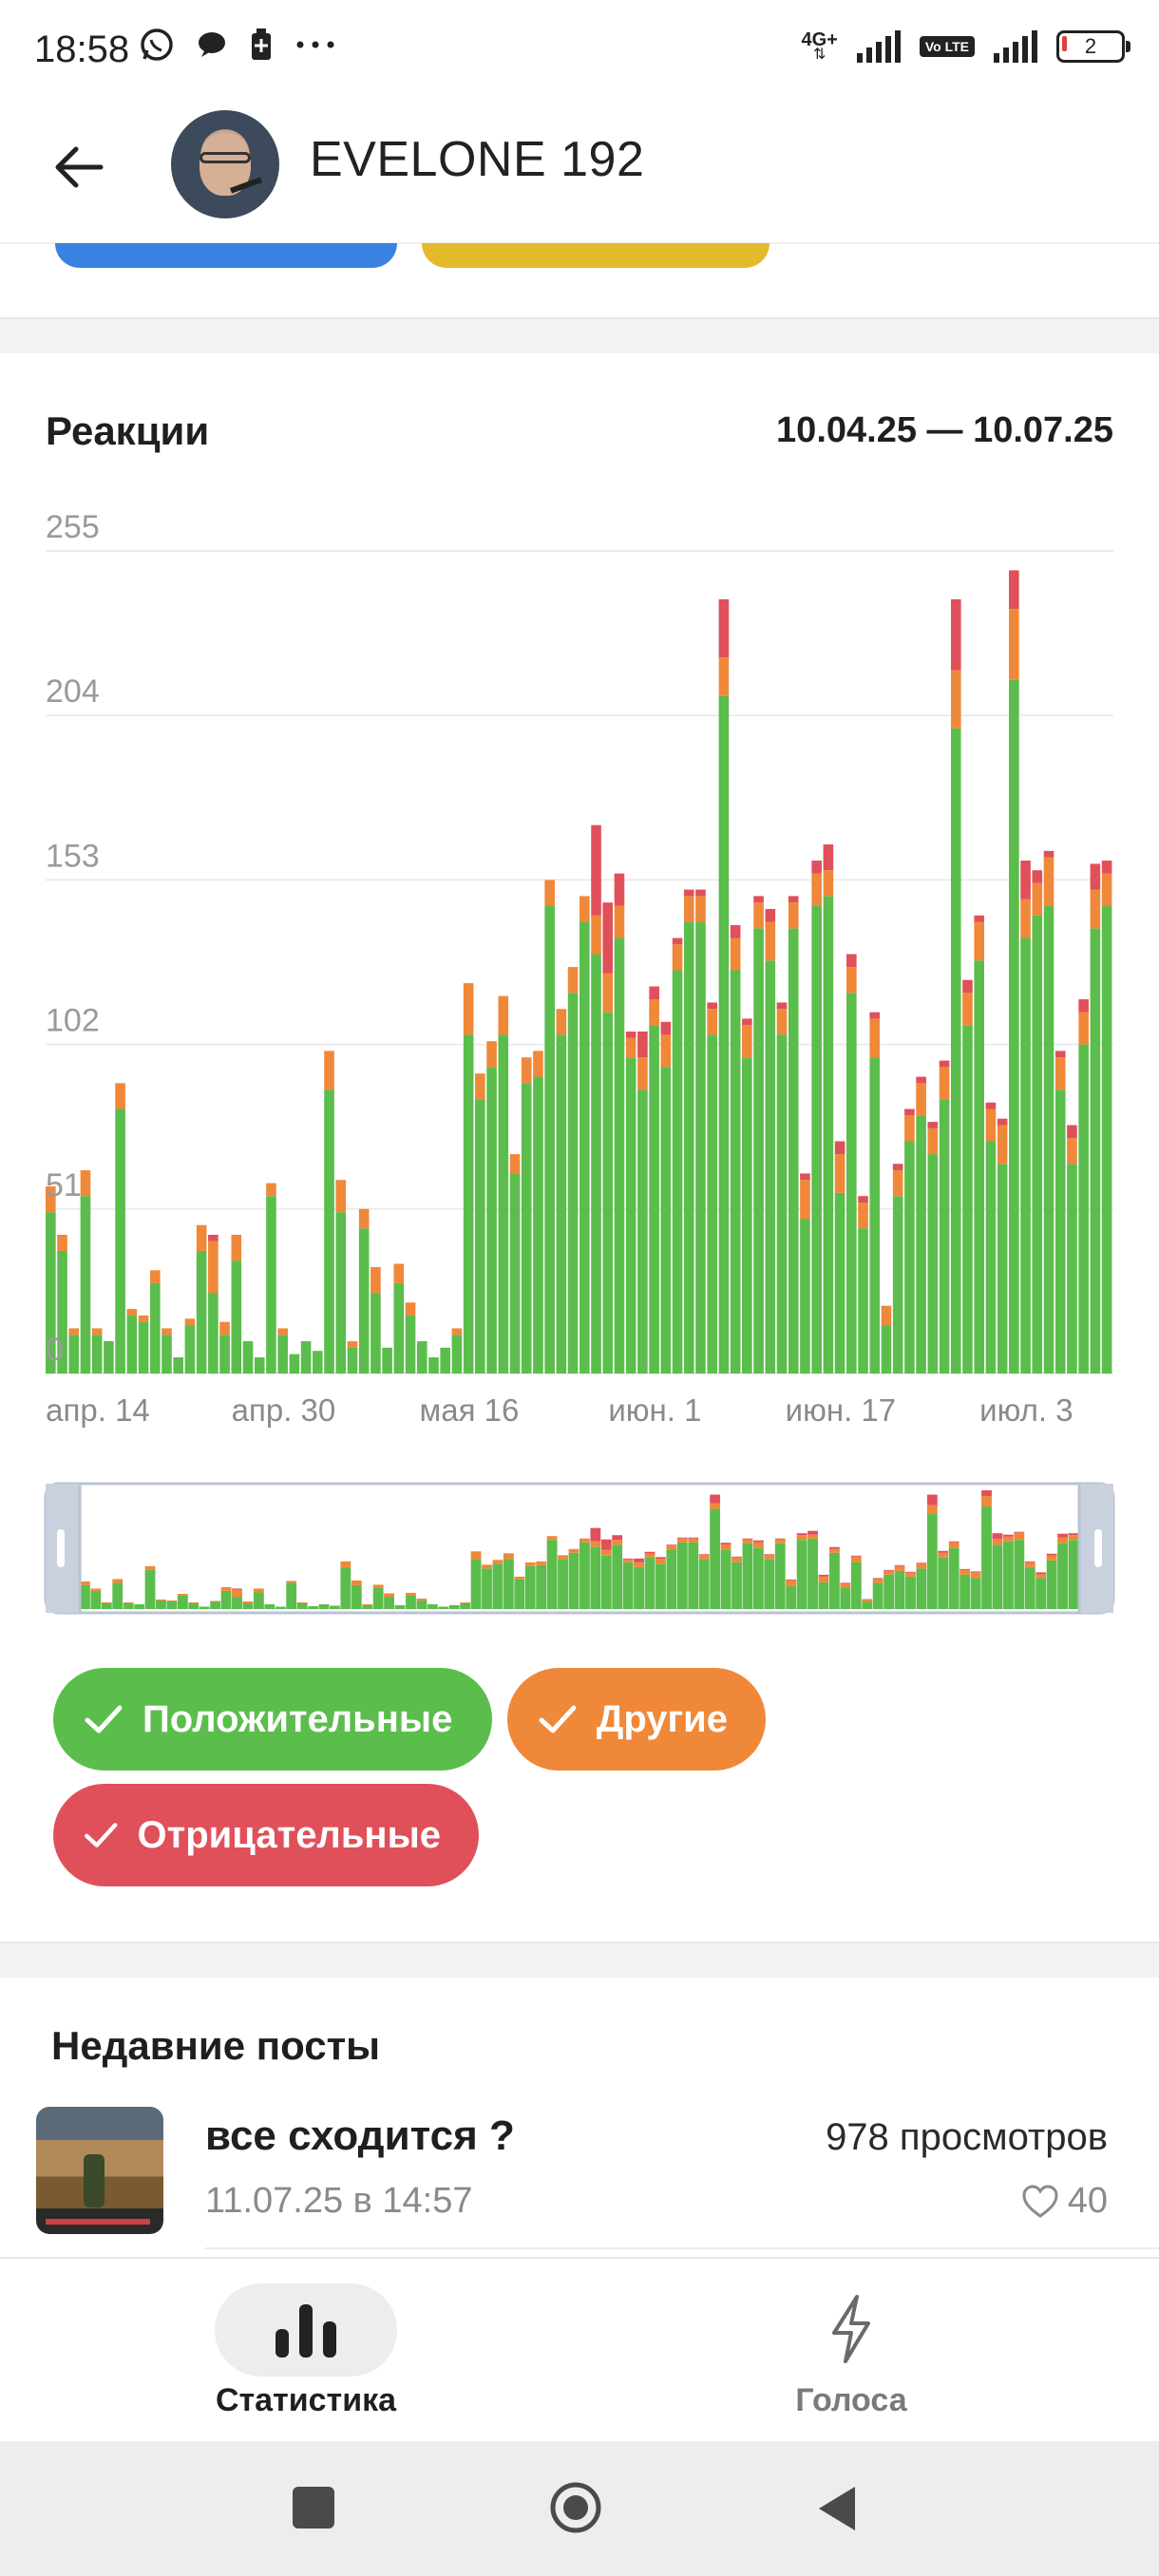 This screenshot has height=2576, width=1159. Describe the element at coordinates (579, 1548) in the screenshot. I see `navigator-window` at that location.